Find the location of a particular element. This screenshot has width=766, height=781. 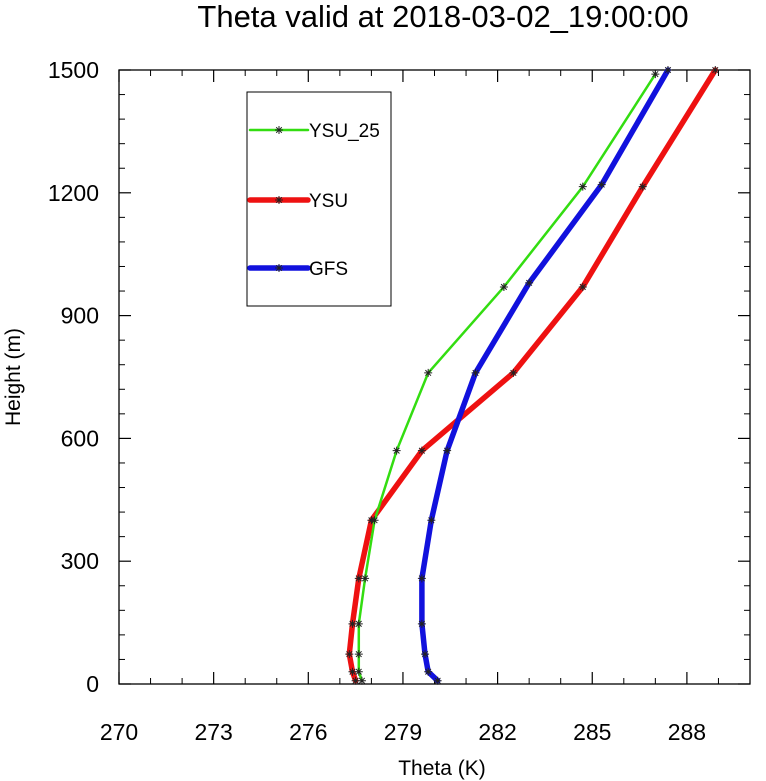

y-tick-label: 0 is located at coordinates (92, 684).